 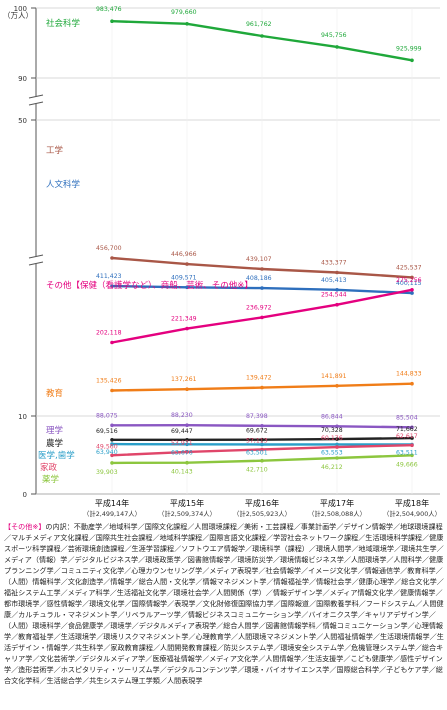 What do you see at coordinates (107, 452) in the screenshot?
I see `data-label: 63,940` at bounding box center [107, 452].